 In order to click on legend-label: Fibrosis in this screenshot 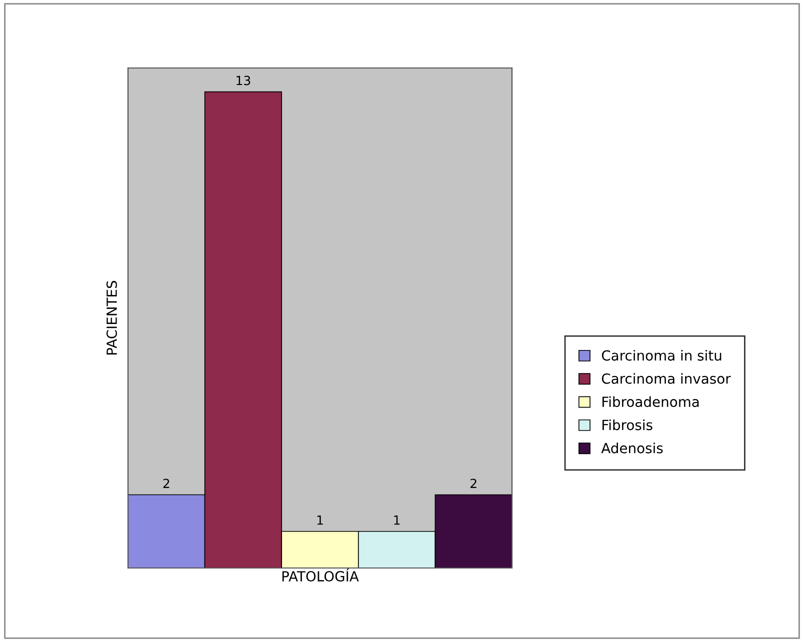, I will do `click(627, 424)`.